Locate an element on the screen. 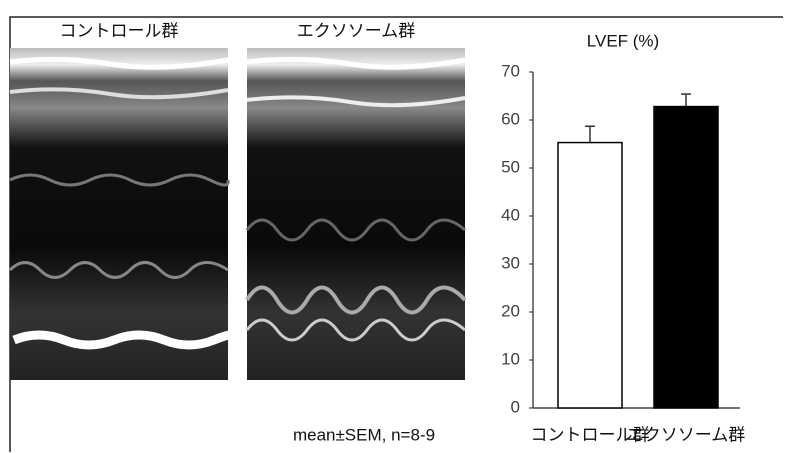 The width and height of the screenshot is (793, 453). panel-label: コントロール群 is located at coordinates (119, 30).